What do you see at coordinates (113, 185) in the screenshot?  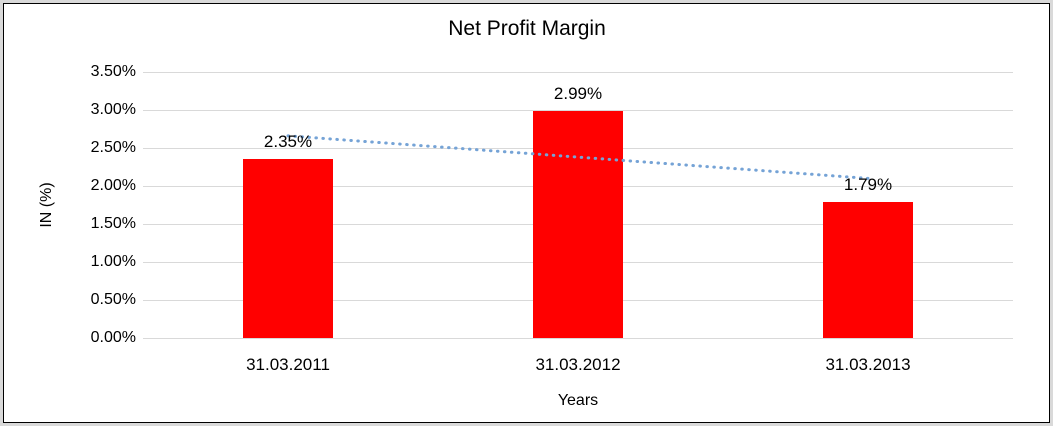 I see `y-tick-label: 2.00%` at bounding box center [113, 185].